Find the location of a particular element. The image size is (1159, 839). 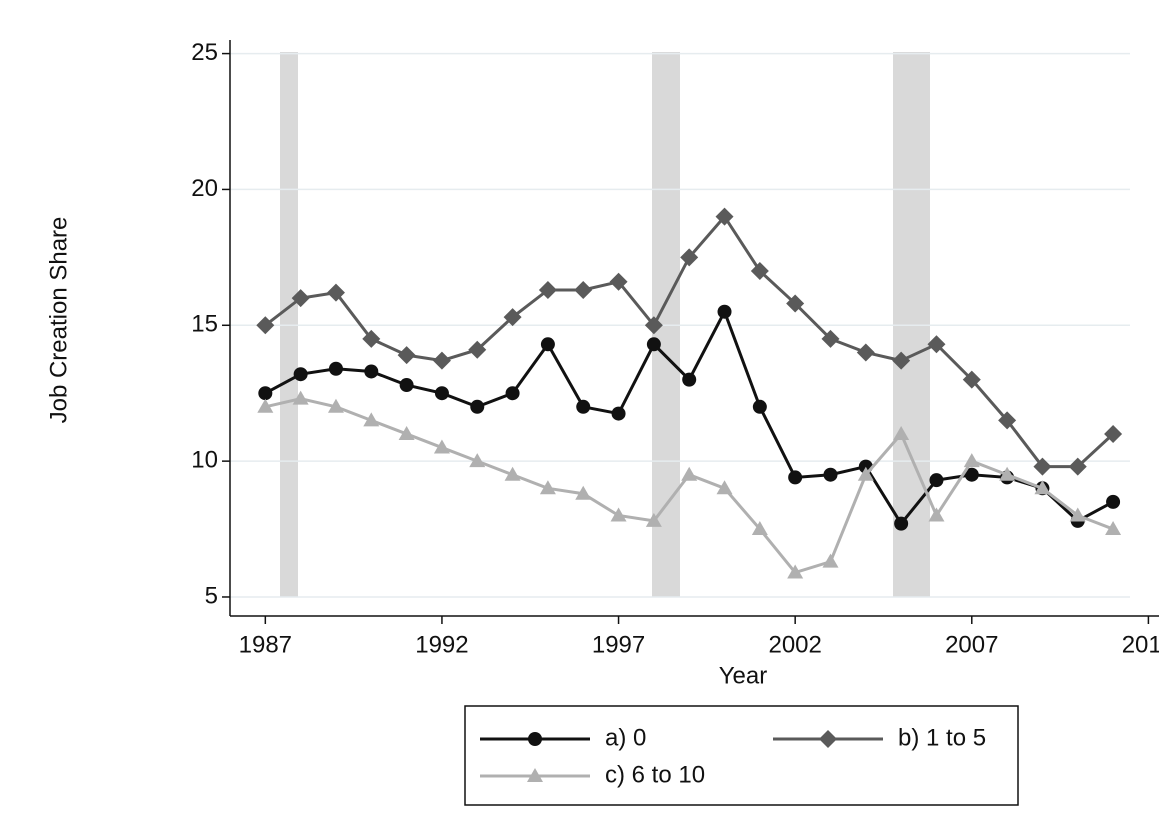

x-tick-label: 1987 is located at coordinates (265, 644).